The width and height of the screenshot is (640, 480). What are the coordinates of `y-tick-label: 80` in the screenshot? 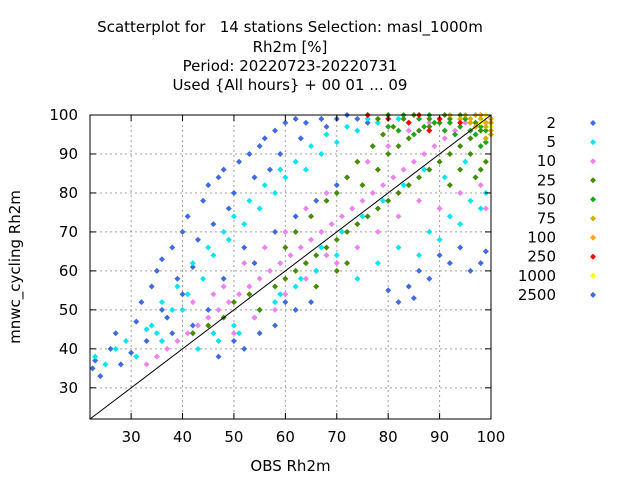 It's located at (68, 193).